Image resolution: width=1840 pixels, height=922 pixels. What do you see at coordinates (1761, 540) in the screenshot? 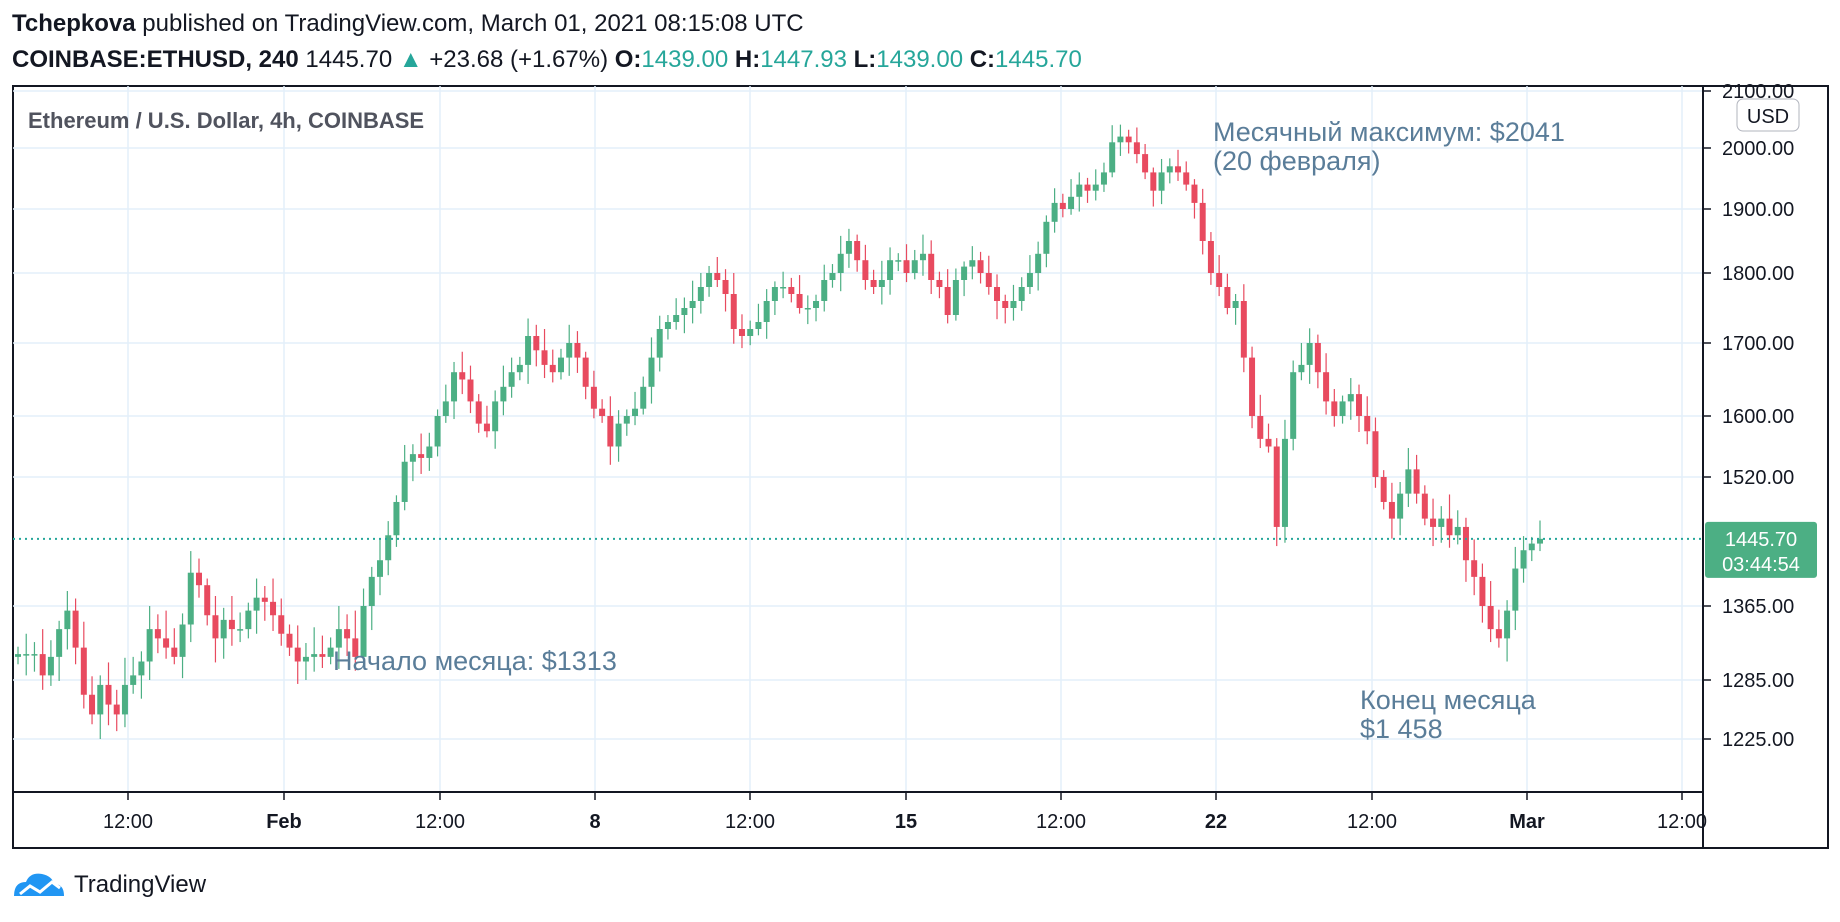
I see `last-price-tag-price: 1445.70` at bounding box center [1761, 540].